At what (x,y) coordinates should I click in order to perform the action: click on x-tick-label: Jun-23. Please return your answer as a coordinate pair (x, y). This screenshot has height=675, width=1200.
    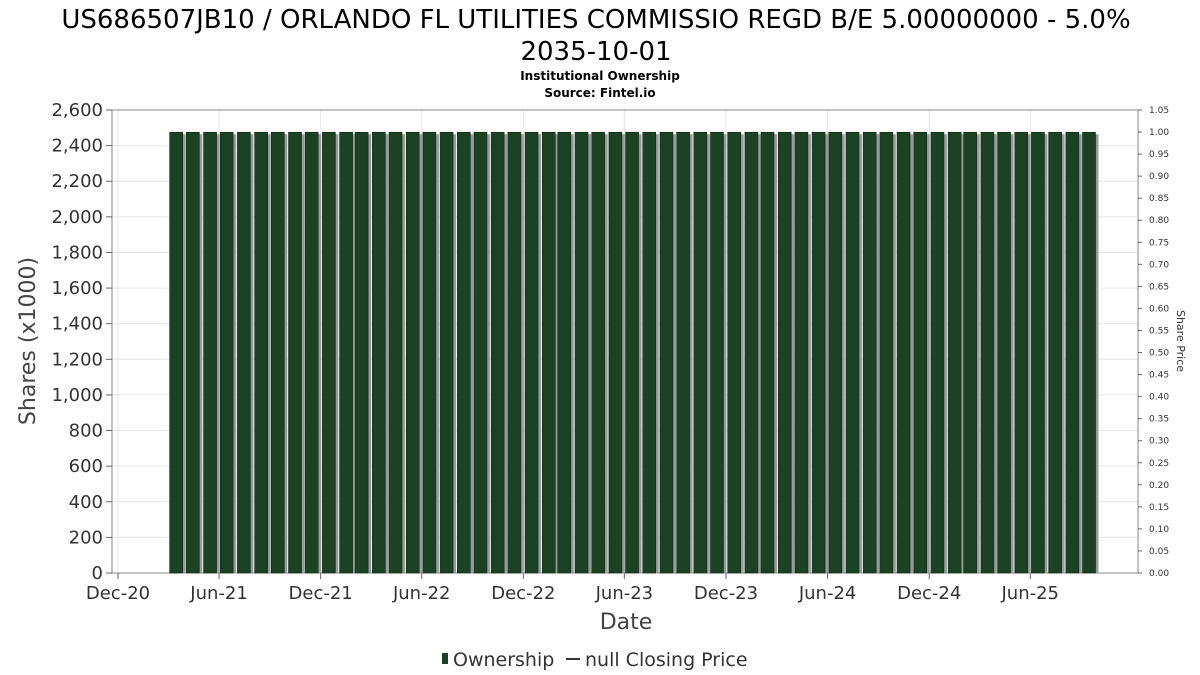
    Looking at the image, I should click on (624, 593).